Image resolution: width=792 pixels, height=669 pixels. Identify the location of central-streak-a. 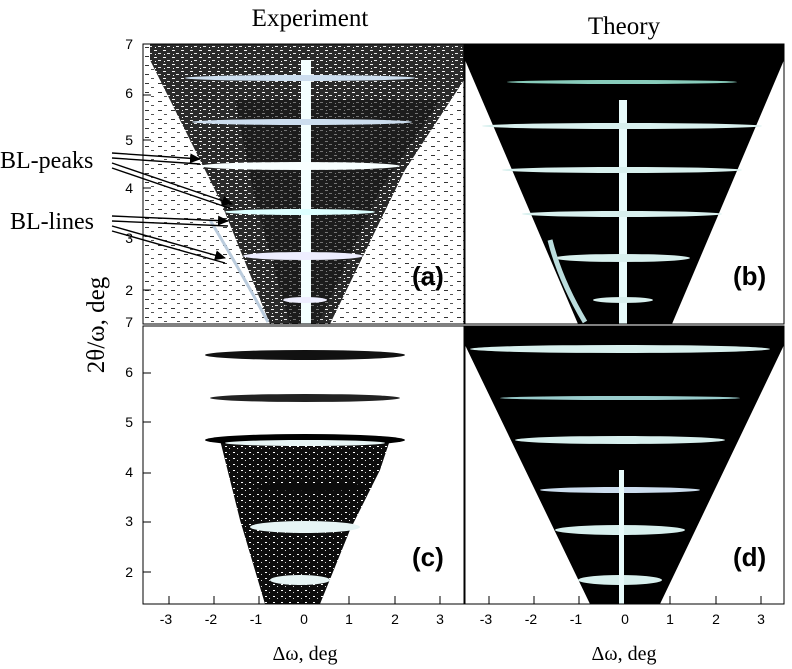
(306, 192).